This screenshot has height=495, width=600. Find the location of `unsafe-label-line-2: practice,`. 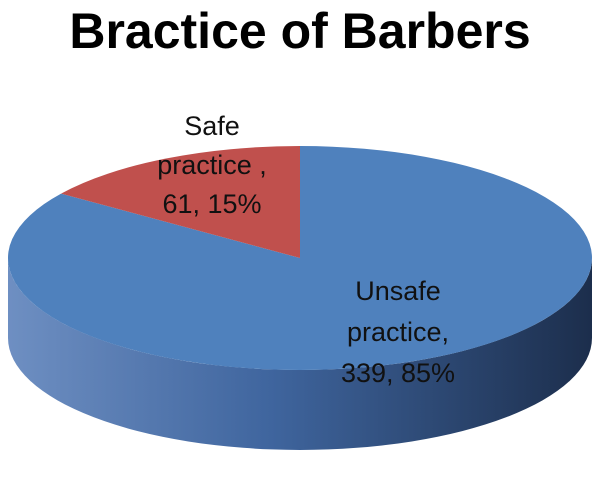

unsafe-label-line-2: practice, is located at coordinates (398, 332).